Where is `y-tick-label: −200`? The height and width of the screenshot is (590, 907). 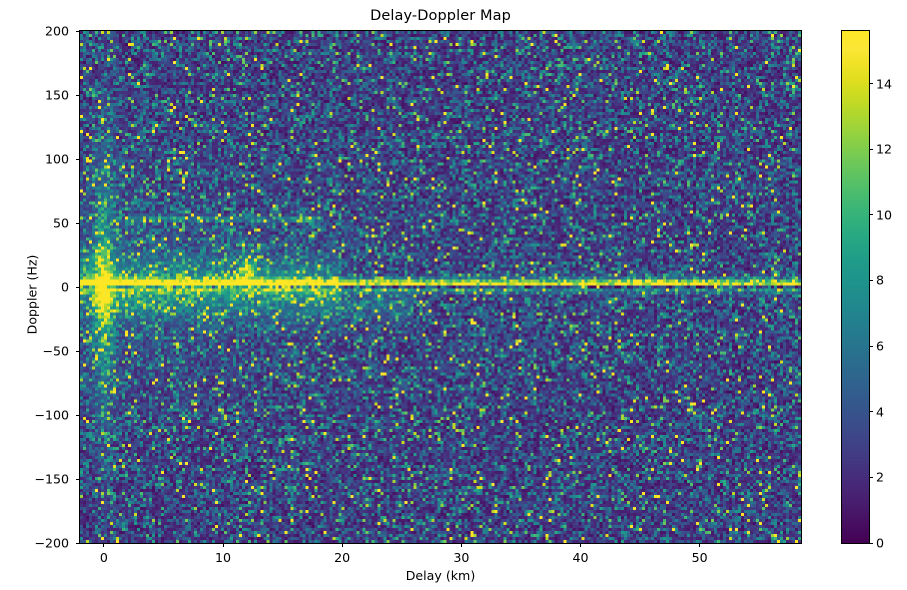 y-tick-label: −200 is located at coordinates (51, 543).